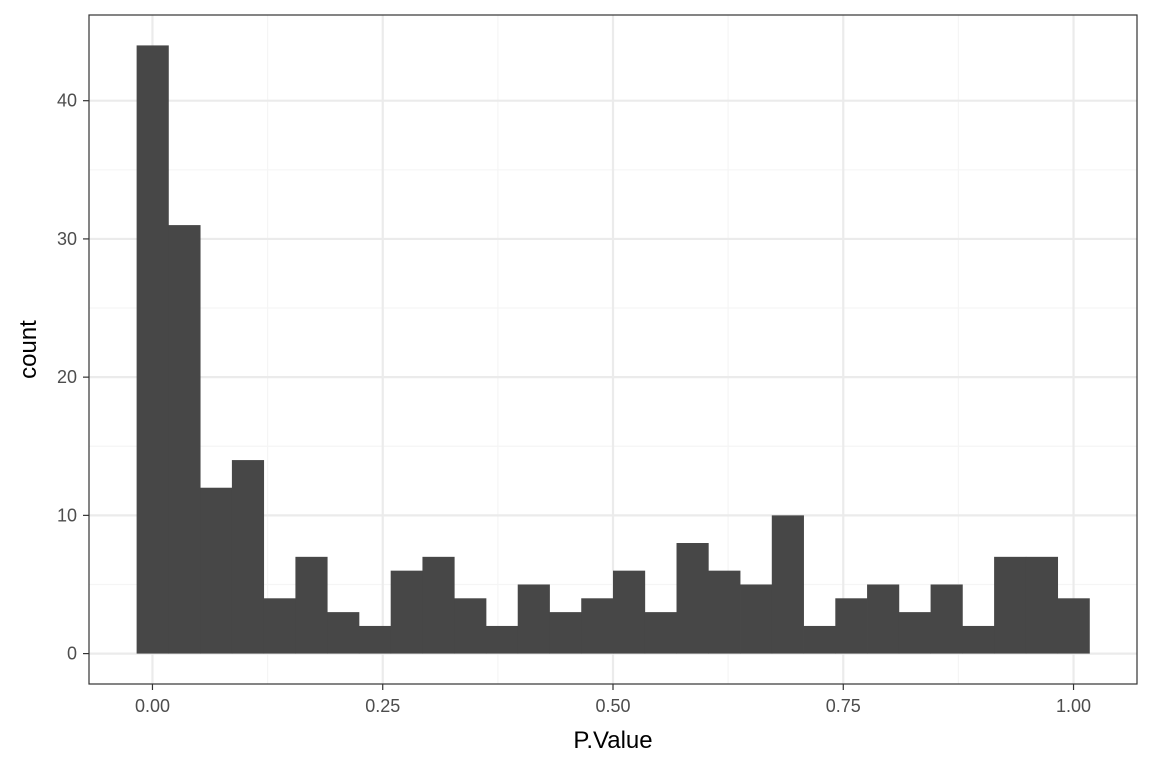 The width and height of the screenshot is (1152, 768). What do you see at coordinates (67, 239) in the screenshot?
I see `y-tick-label: 30` at bounding box center [67, 239].